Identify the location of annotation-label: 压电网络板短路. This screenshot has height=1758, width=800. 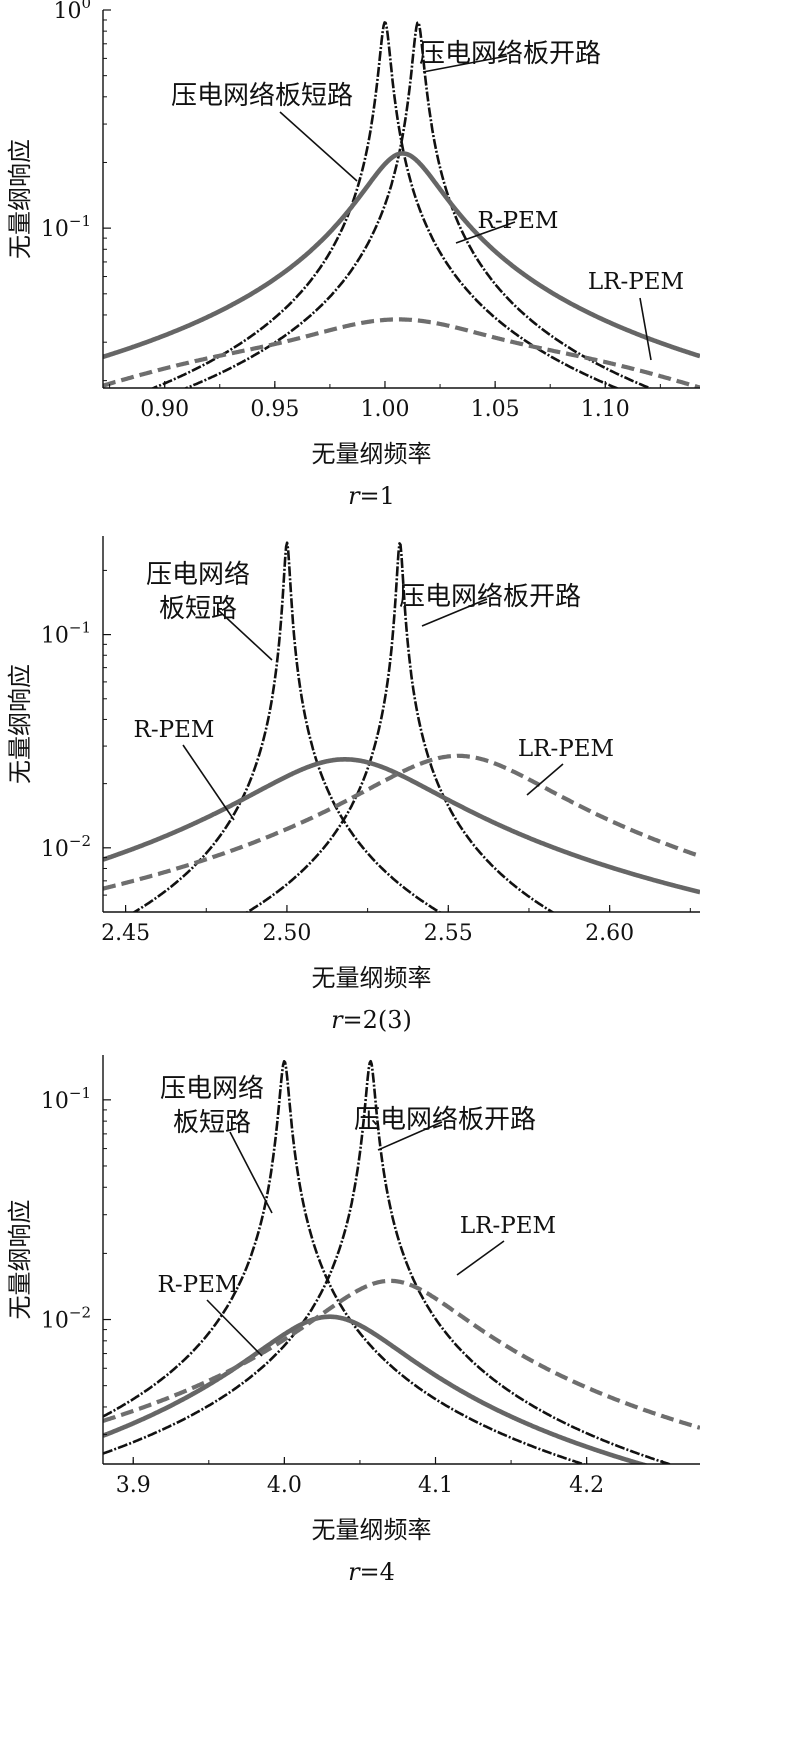
(262, 96).